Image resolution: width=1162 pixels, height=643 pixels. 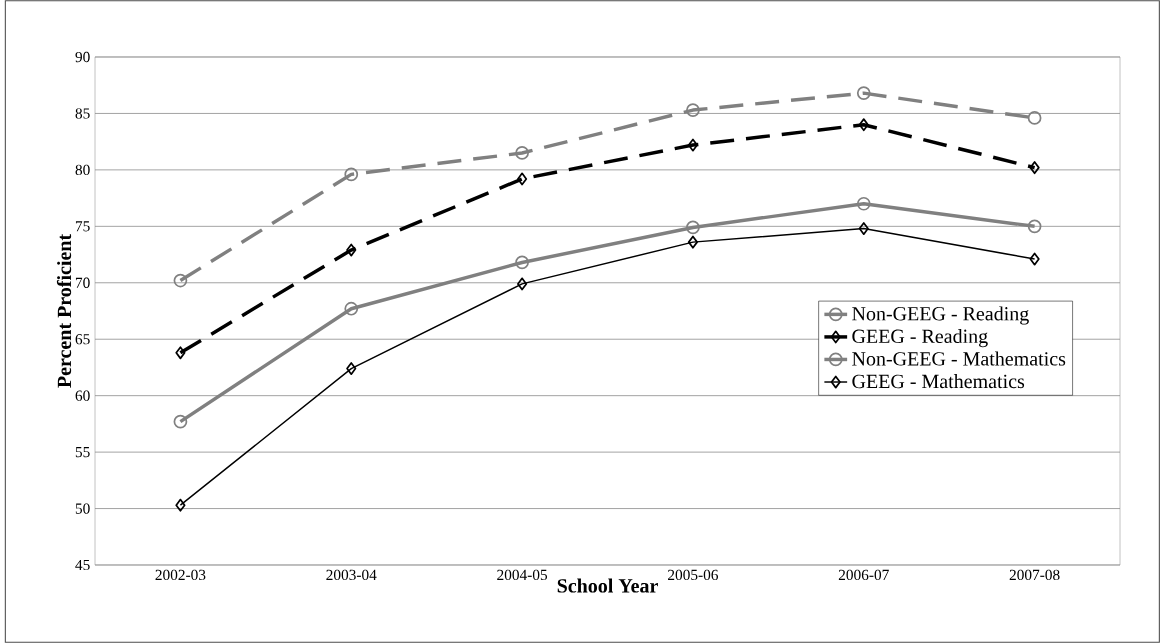 I want to click on legend-label: Non-GEEG - Mathematics, so click(x=959, y=358).